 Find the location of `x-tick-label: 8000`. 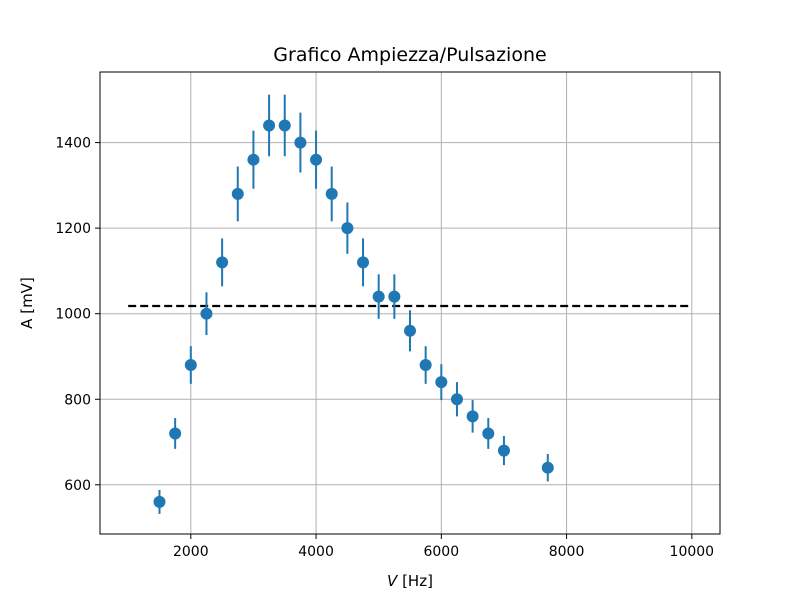

x-tick-label: 8000 is located at coordinates (567, 552).